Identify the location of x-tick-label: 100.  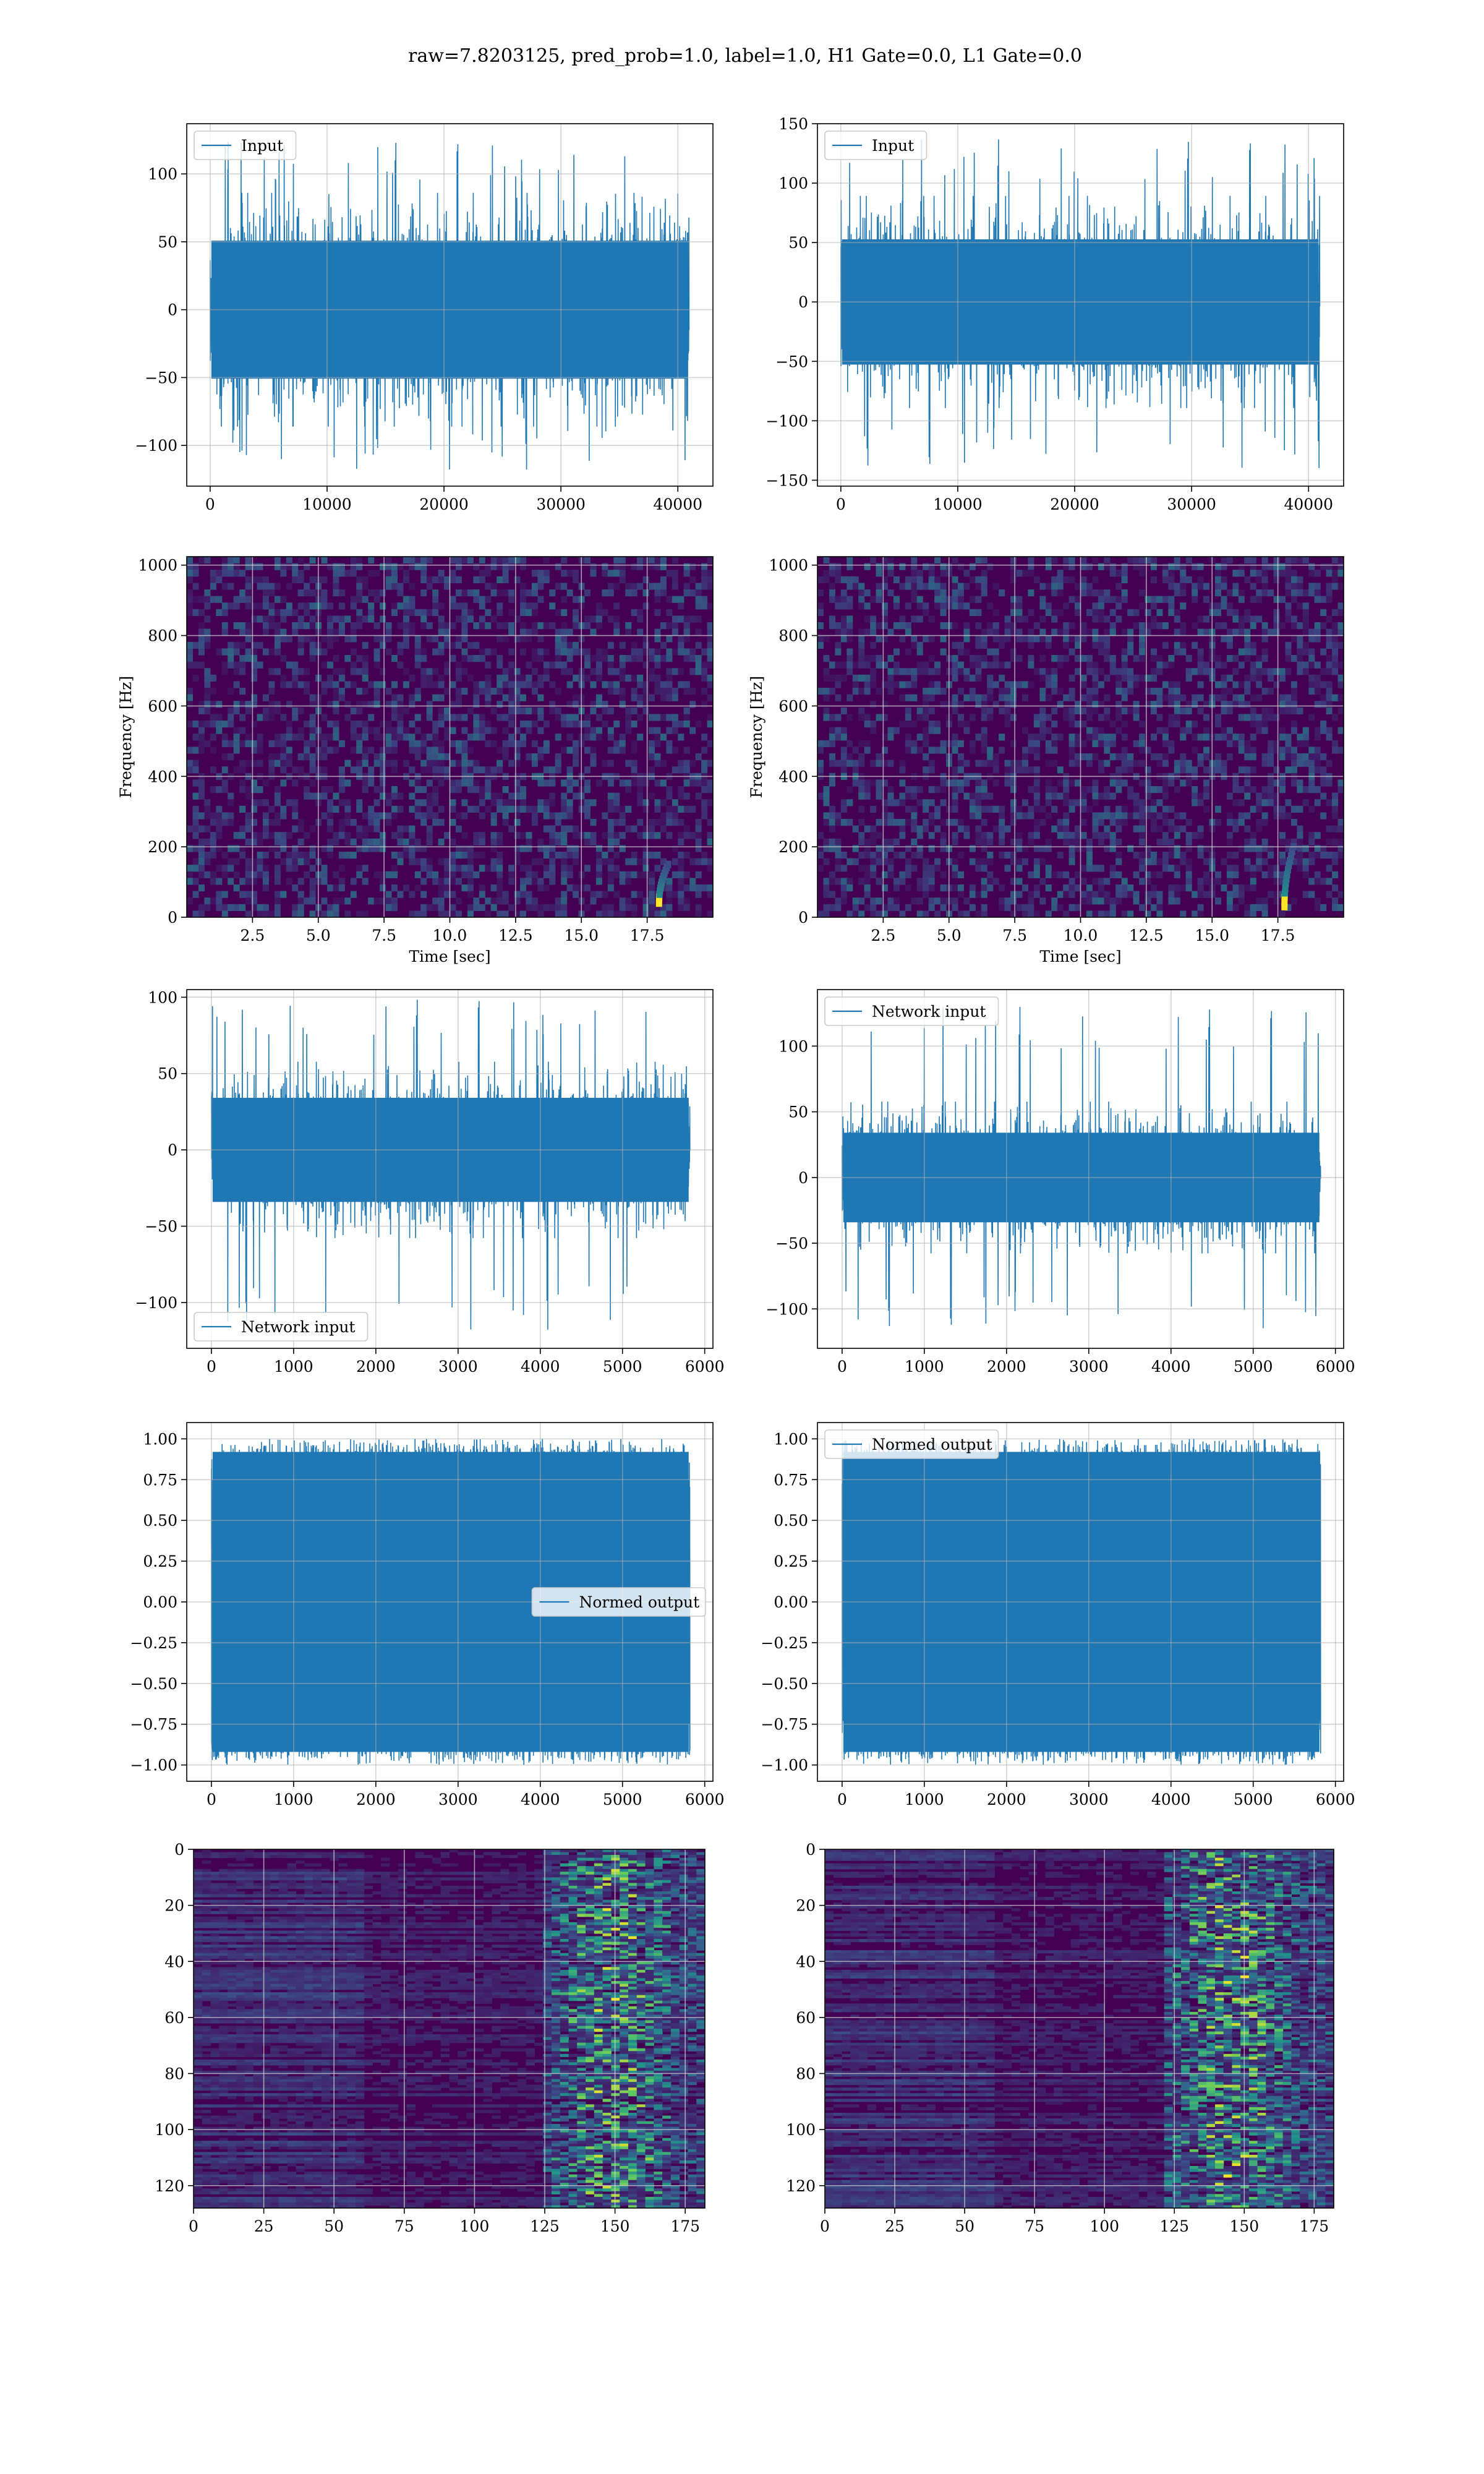
(475, 2226).